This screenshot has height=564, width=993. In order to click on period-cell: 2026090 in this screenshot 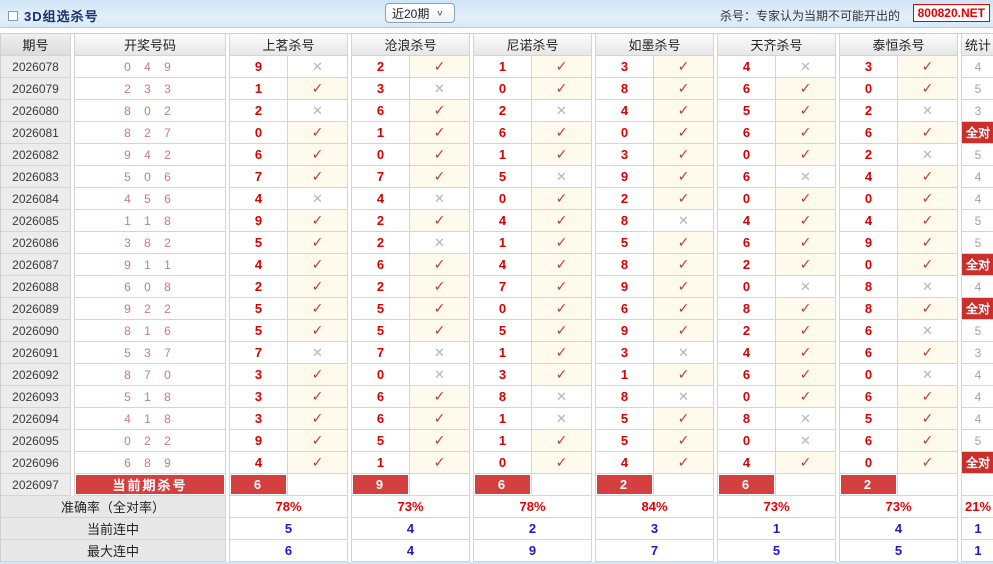, I will do `click(36, 331)`.